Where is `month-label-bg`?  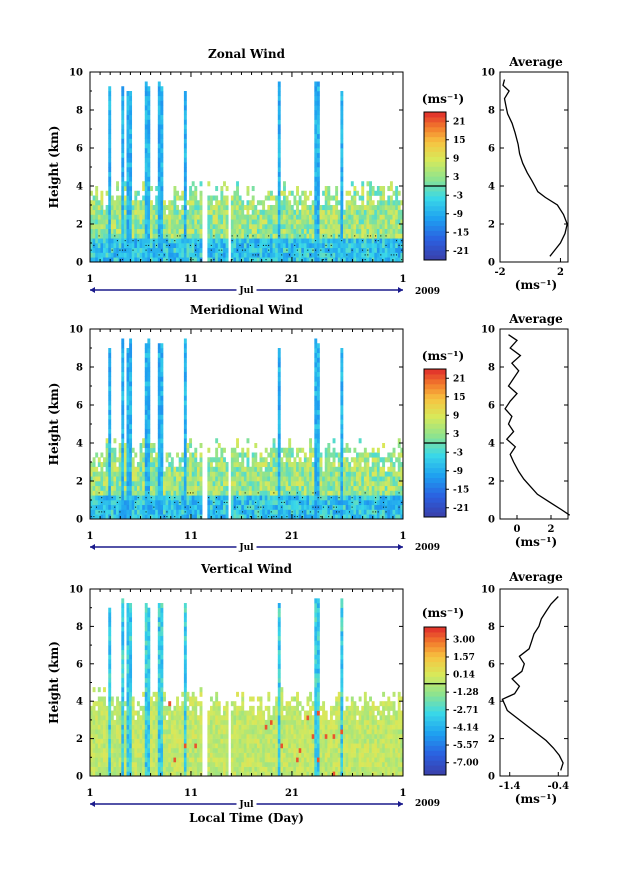
month-label-bg is located at coordinates (246, 290).